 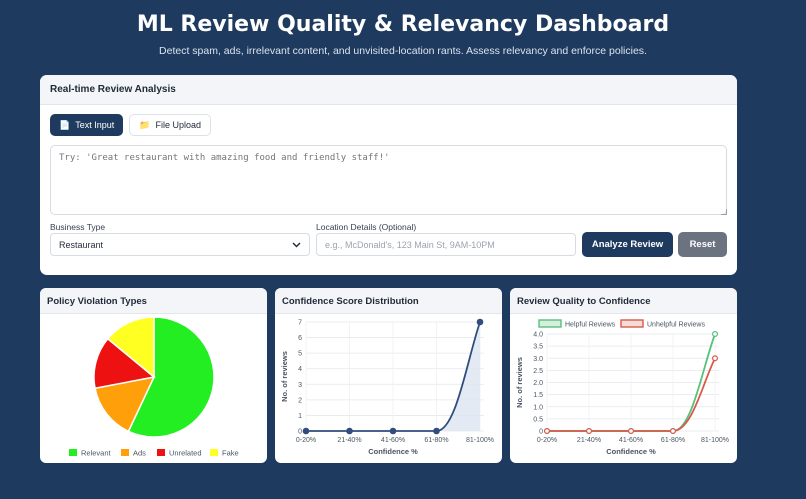 I want to click on business-type-label: Business Type, so click(x=78, y=227).